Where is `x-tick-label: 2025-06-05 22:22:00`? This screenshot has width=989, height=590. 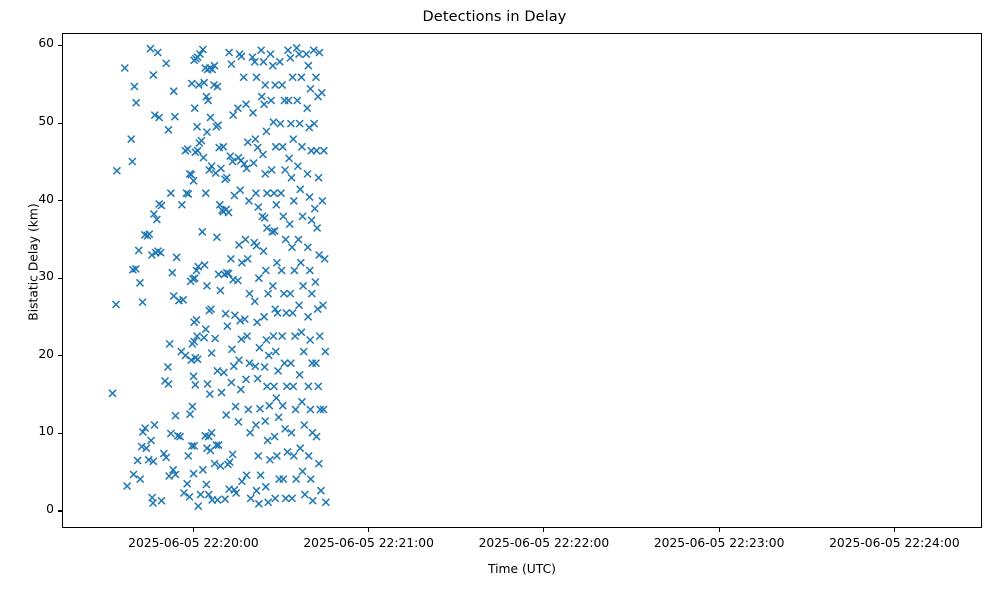 x-tick-label: 2025-06-05 22:22:00 is located at coordinates (544, 543).